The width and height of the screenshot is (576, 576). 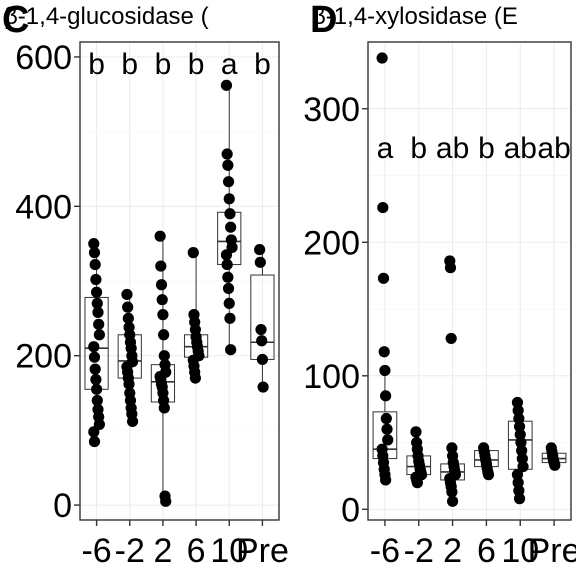 What do you see at coordinates (452, 551) in the screenshot?
I see `panel-d-x-tick-label: 2` at bounding box center [452, 551].